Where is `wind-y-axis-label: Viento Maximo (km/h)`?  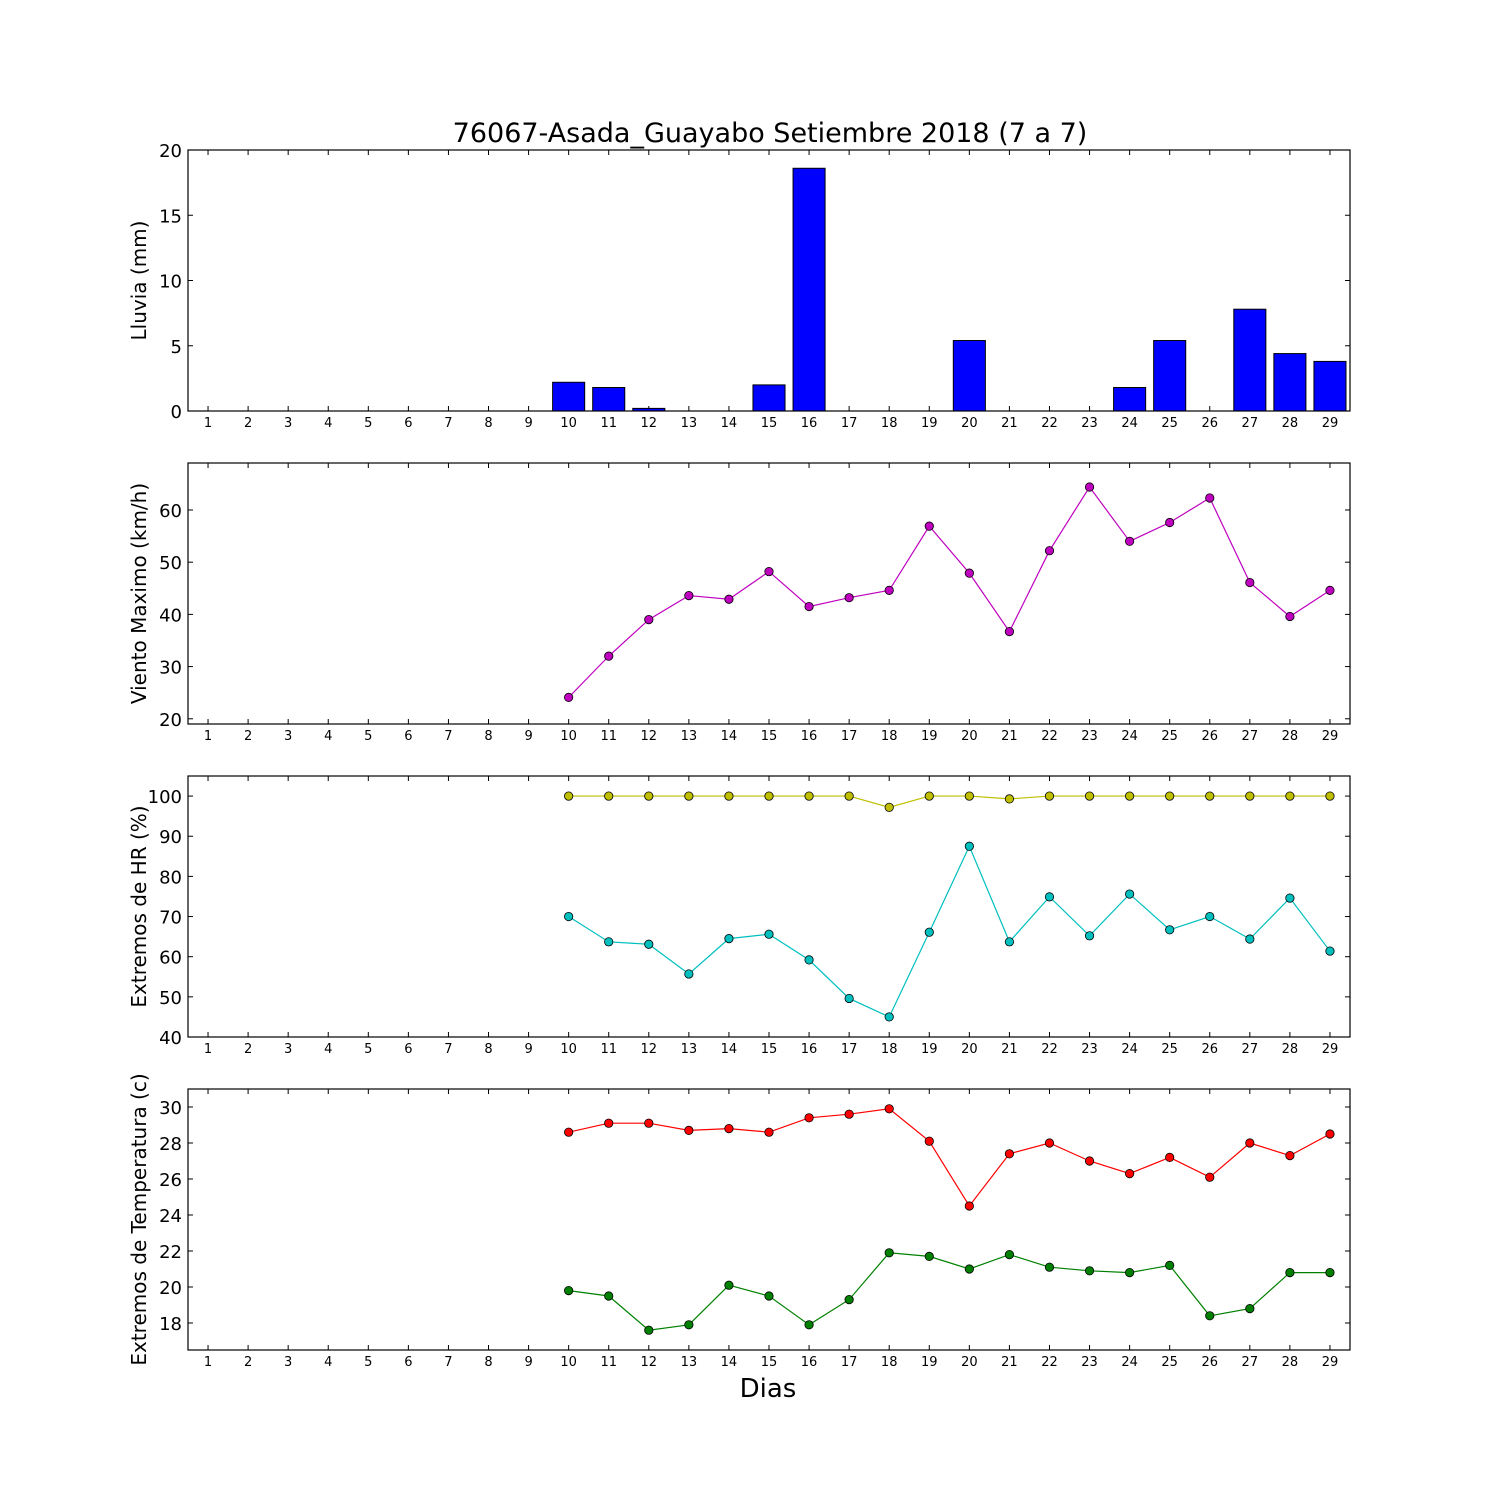
wind-y-axis-label: Viento Maximo (km/h) is located at coordinates (139, 593).